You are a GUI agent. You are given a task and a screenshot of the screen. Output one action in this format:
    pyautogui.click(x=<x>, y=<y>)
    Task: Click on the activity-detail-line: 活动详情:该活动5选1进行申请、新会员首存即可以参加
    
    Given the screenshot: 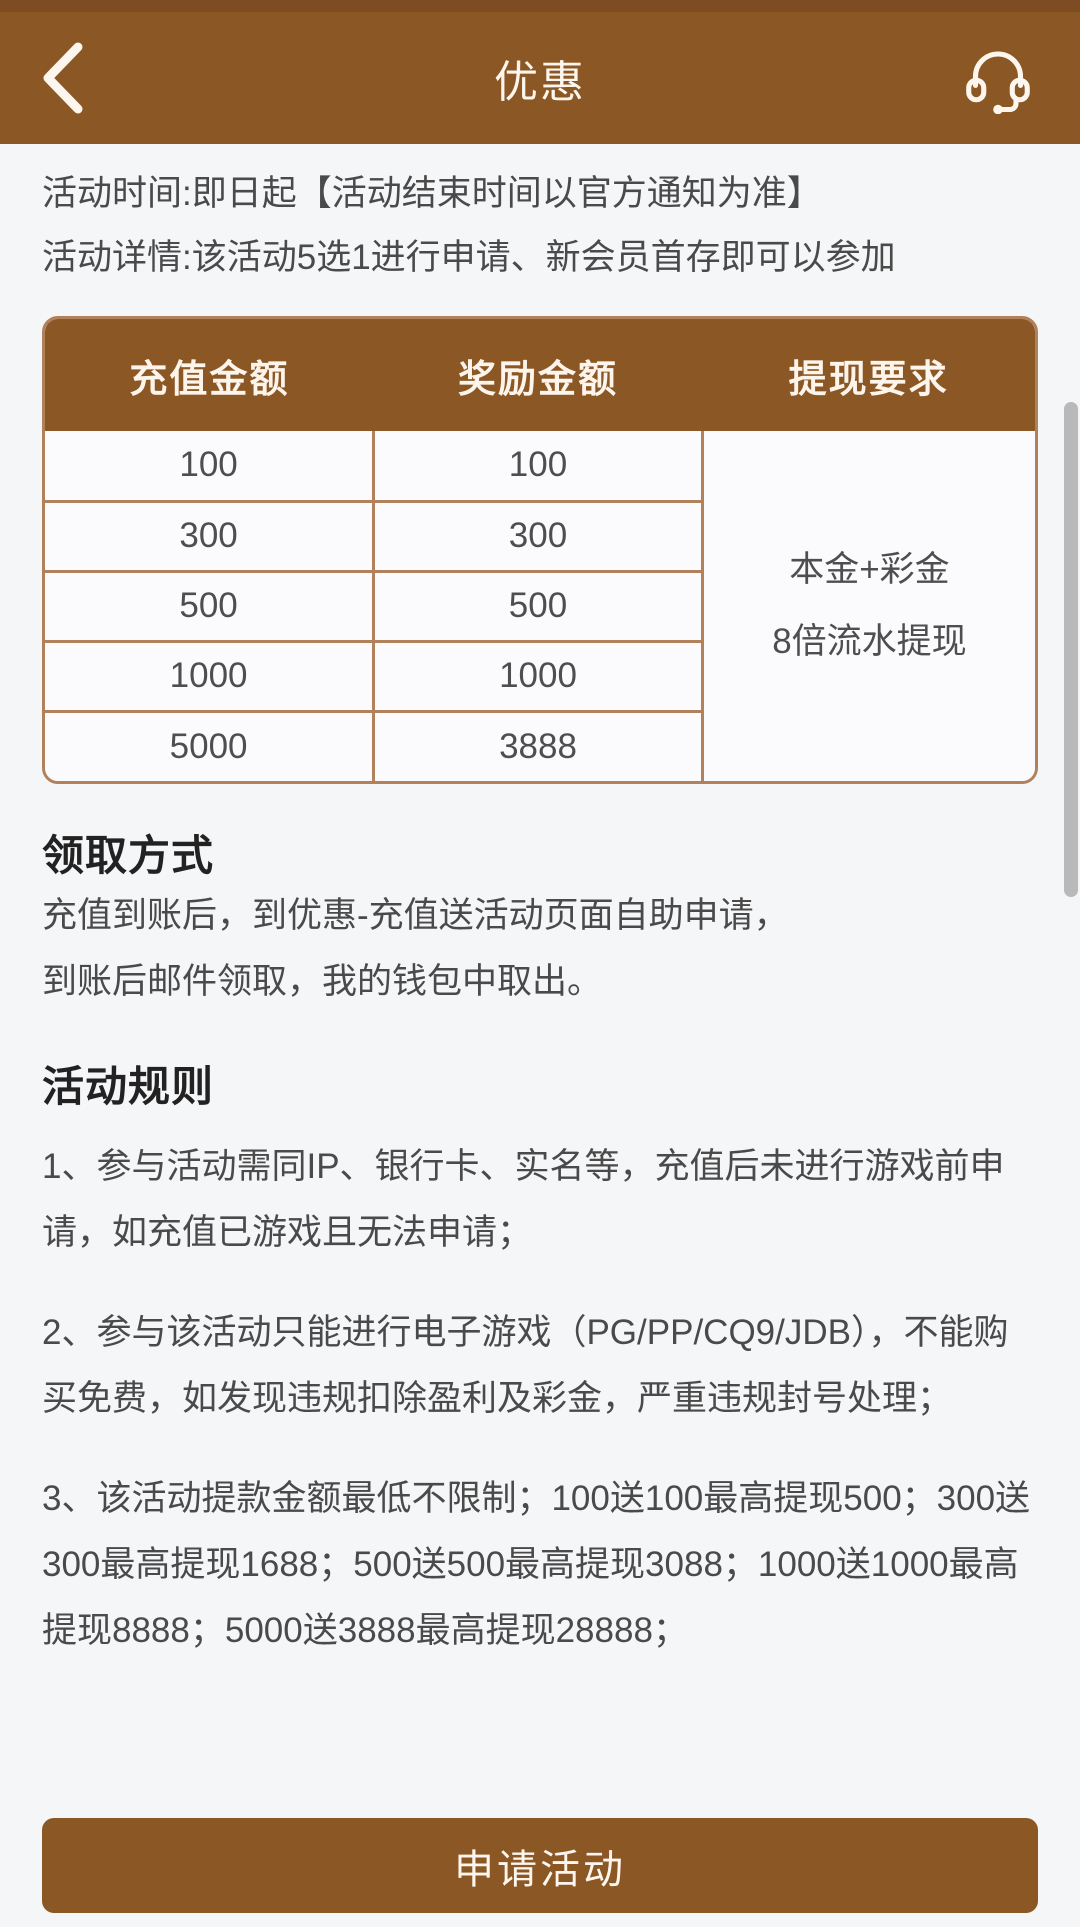 What is the action you would take?
    pyautogui.click(x=469, y=257)
    